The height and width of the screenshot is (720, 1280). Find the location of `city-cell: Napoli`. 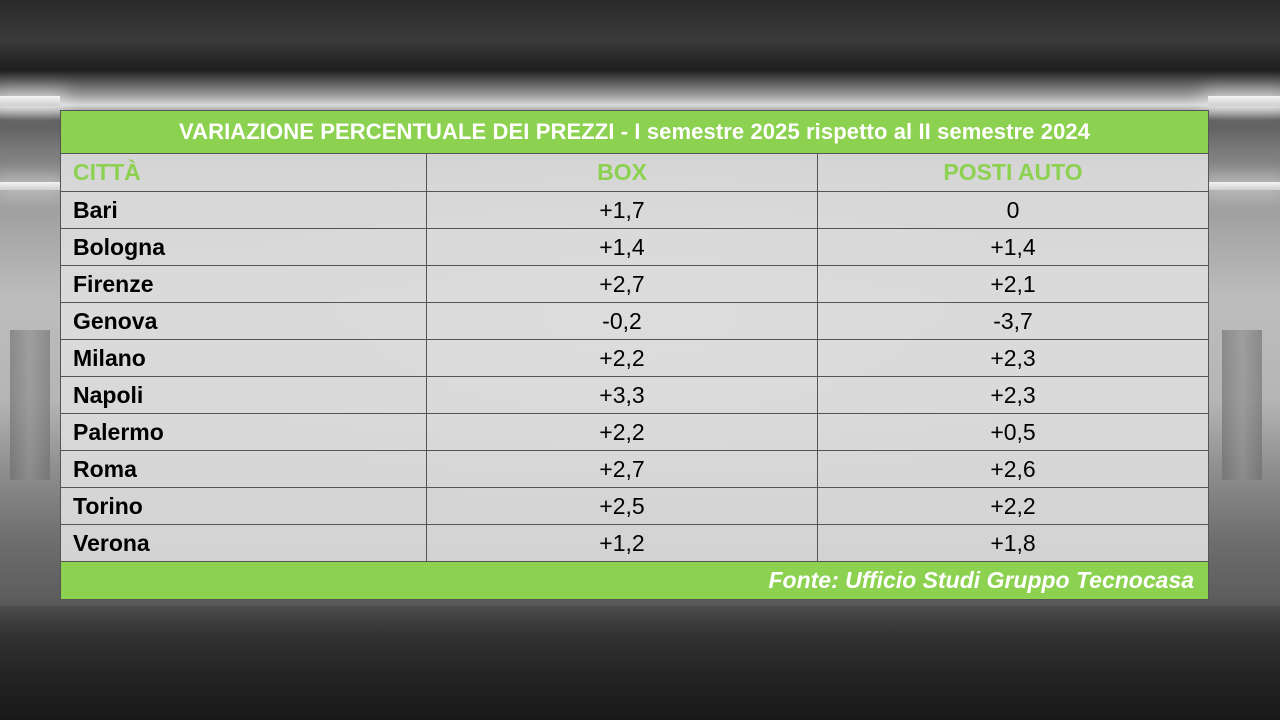

city-cell: Napoli is located at coordinates (243, 395).